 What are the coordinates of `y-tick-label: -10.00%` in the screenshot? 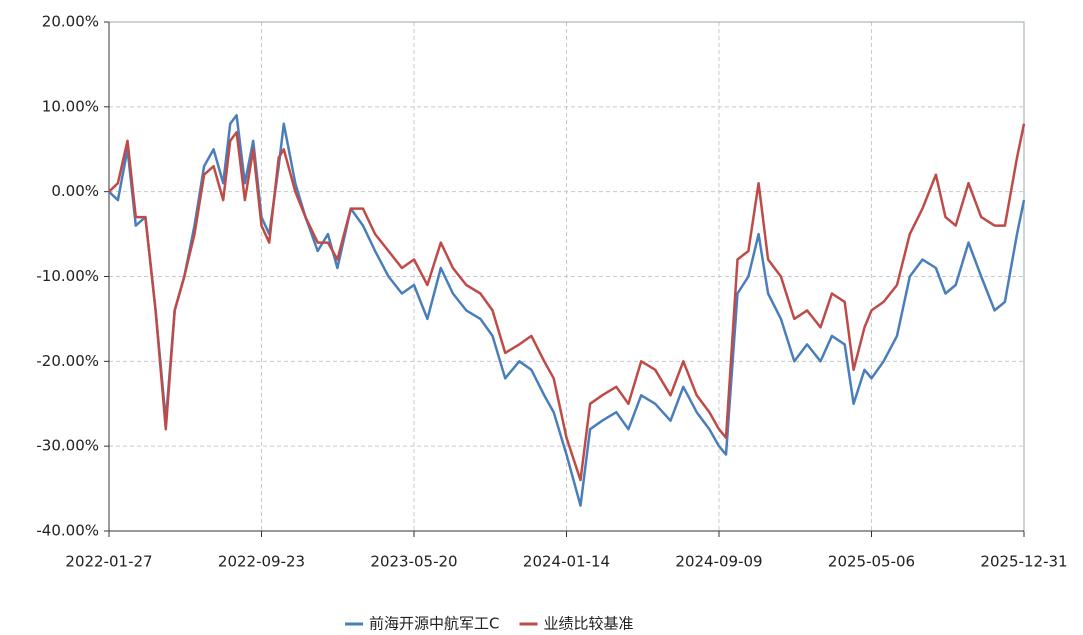 It's located at (67, 276).